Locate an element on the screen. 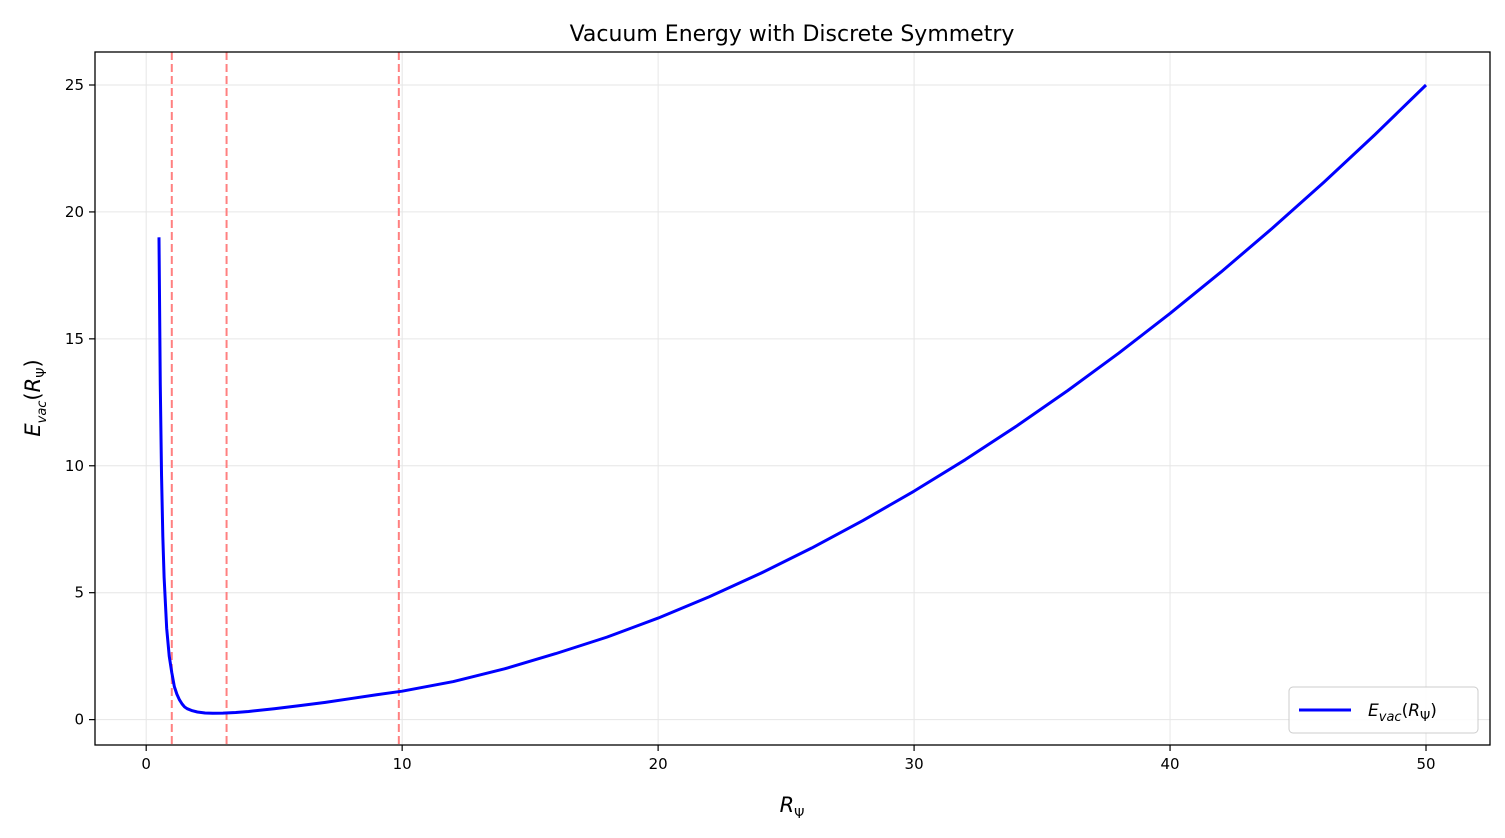  x-axis-label: RΨ is located at coordinates (792, 807).